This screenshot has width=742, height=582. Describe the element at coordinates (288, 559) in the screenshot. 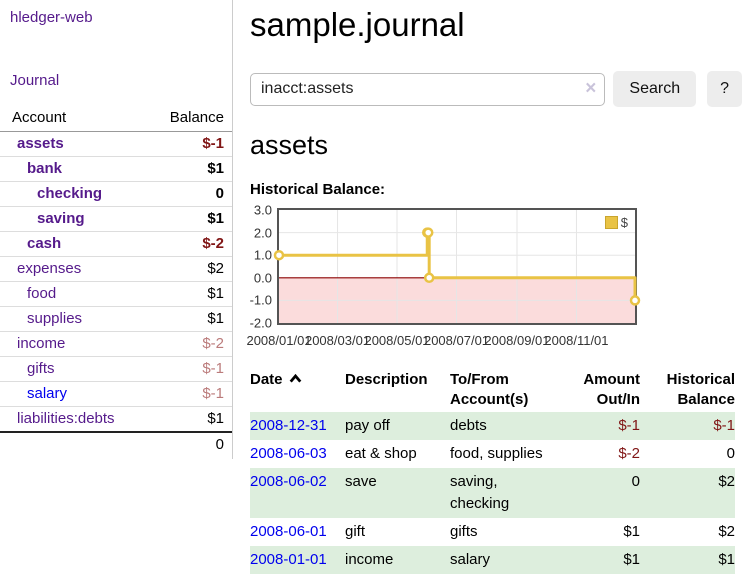

I see `transaction-date-link: 2008-01-01` at that location.